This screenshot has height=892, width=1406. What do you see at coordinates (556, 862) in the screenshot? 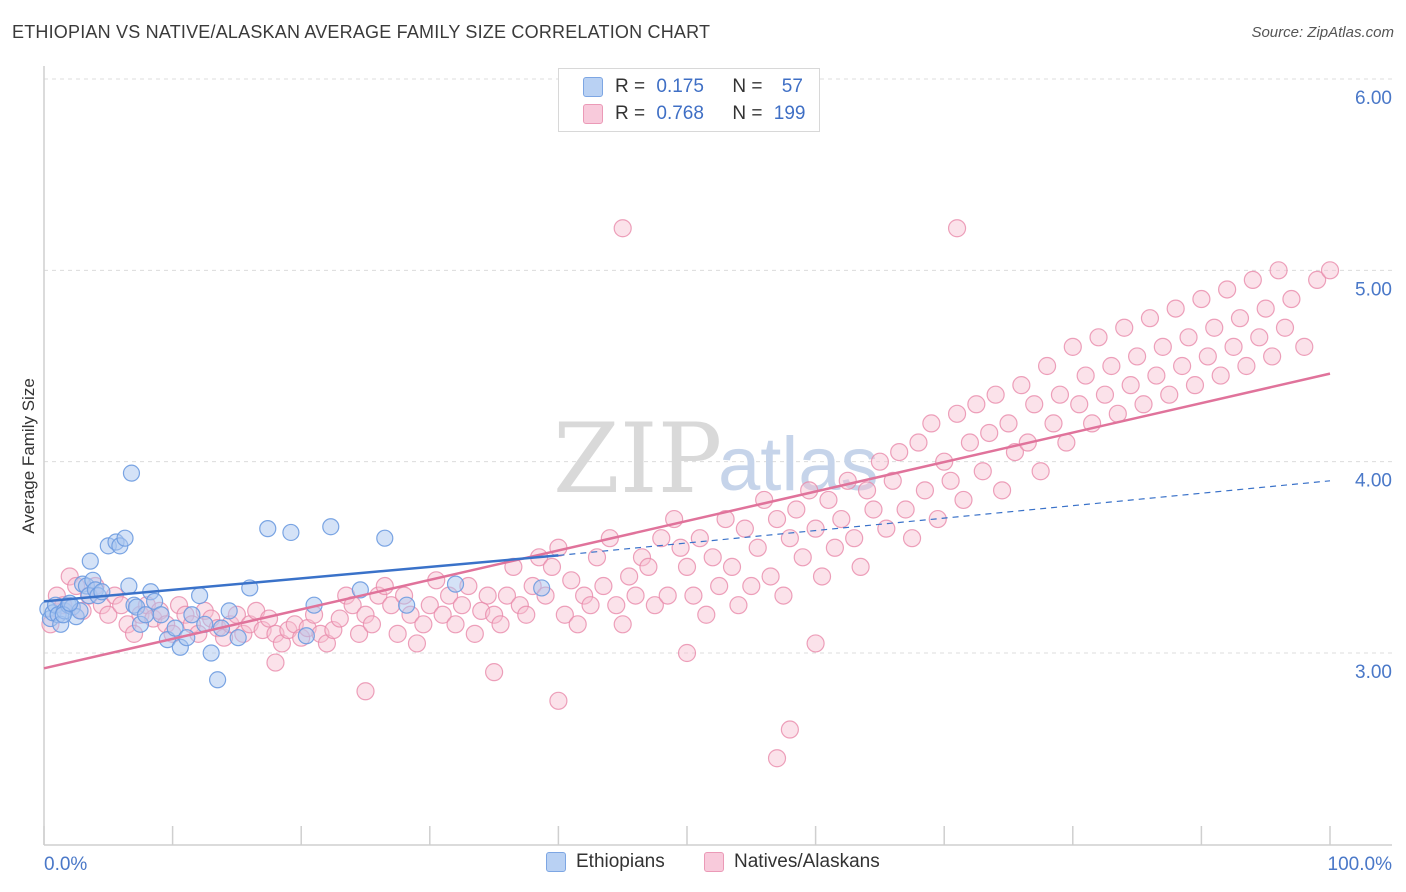
I see `bottom-legend-swatch-blue` at bounding box center [556, 862].